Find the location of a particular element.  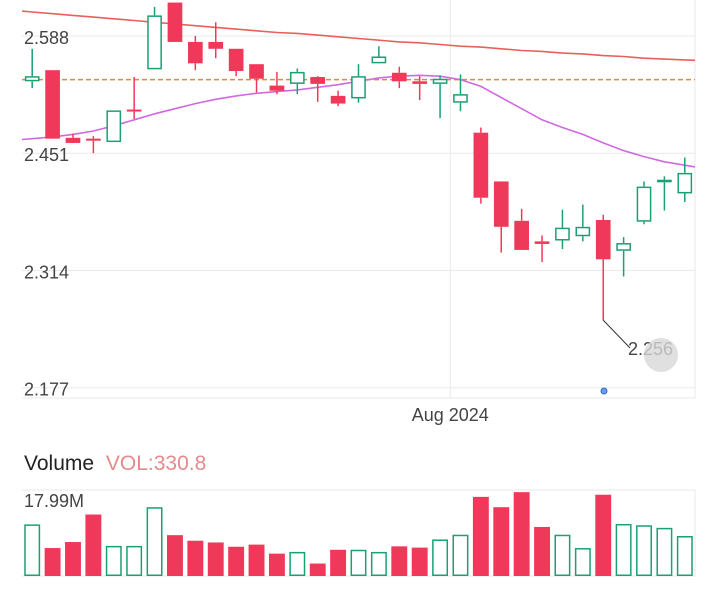

y-tick-label: 2.588 is located at coordinates (46, 38).